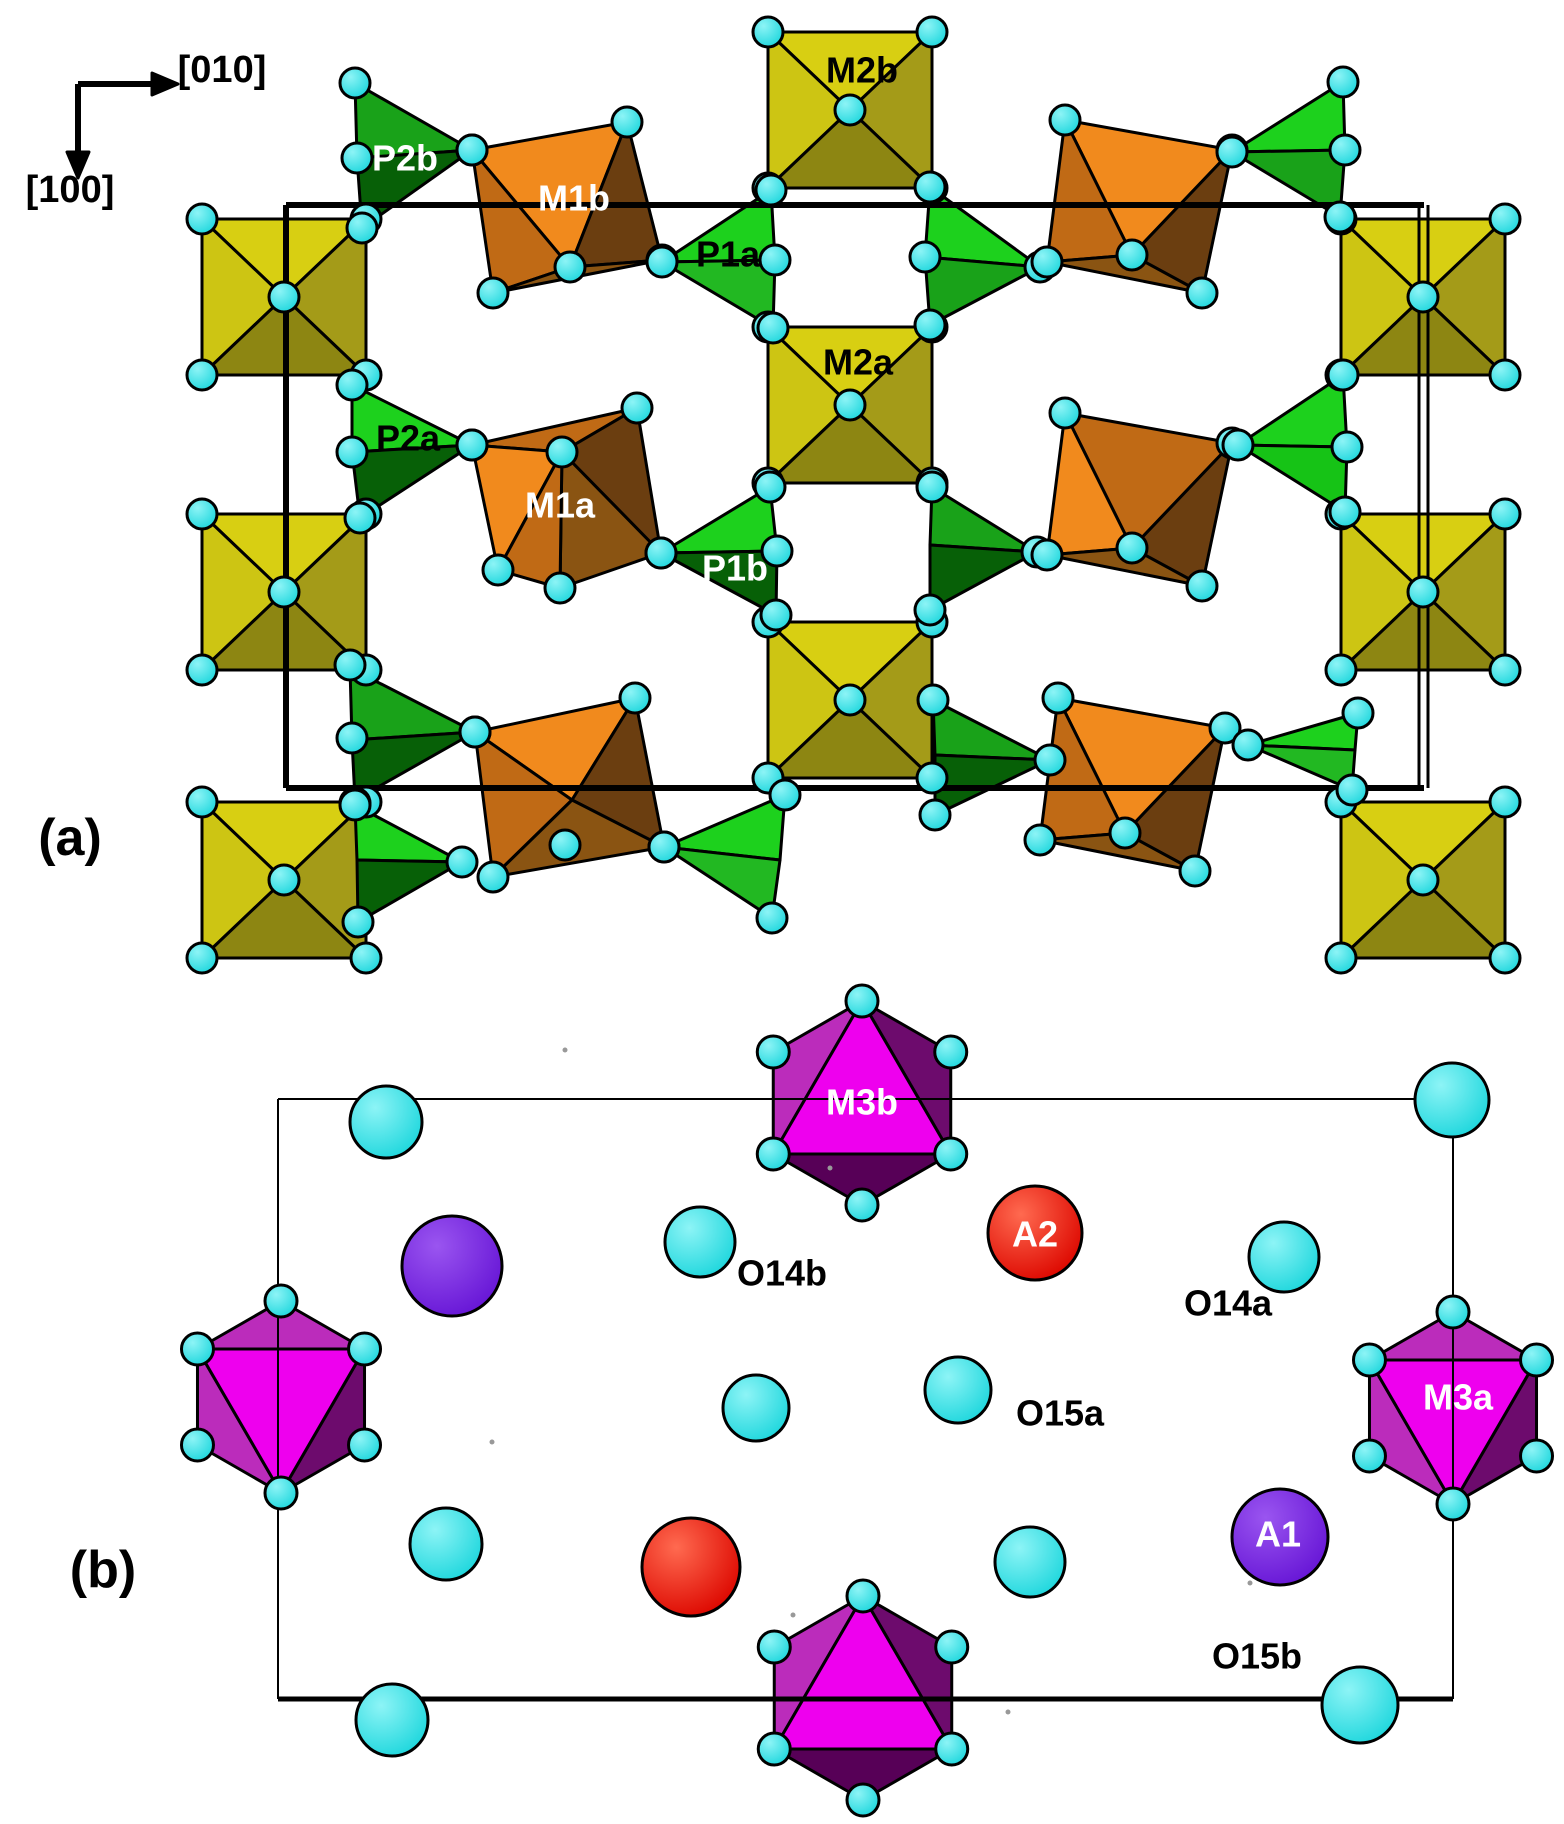  I want to click on axis-label-010: [010], so click(222, 70).